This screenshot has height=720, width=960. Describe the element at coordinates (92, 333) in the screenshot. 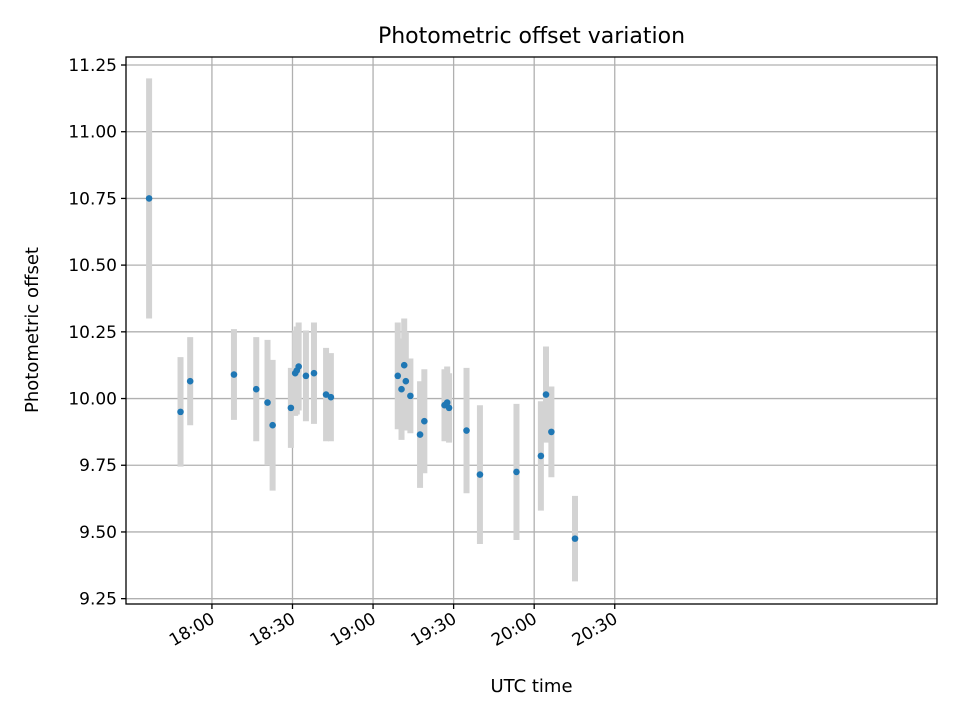

I see `y-tick-label: 10.25` at that location.